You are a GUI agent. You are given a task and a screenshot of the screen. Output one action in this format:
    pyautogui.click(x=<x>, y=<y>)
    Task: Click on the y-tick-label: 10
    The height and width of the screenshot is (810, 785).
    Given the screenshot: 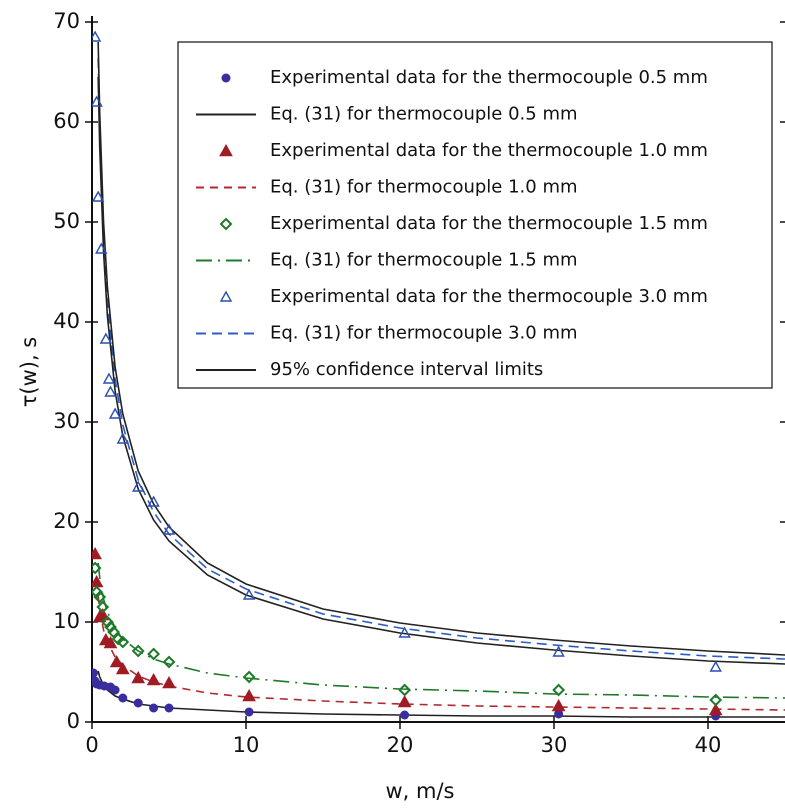 What is the action you would take?
    pyautogui.click(x=66, y=621)
    